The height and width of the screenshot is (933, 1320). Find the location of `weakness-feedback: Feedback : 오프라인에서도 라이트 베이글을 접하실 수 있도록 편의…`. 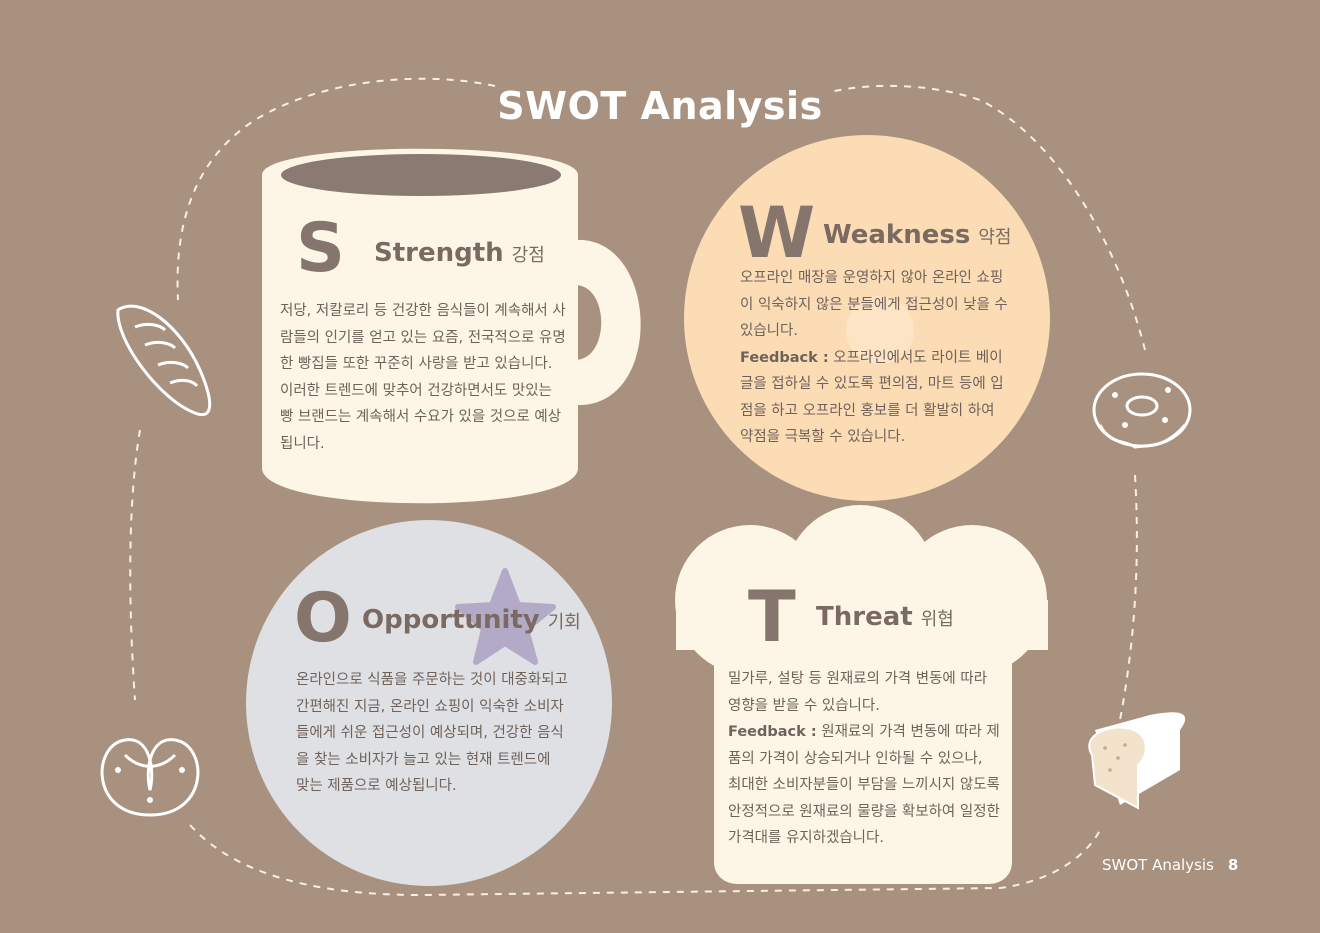

weakness-feedback: Feedback : 오프라인에서도 라이트 베이글을 접하실 수 있도록 편의… is located at coordinates (876, 398).